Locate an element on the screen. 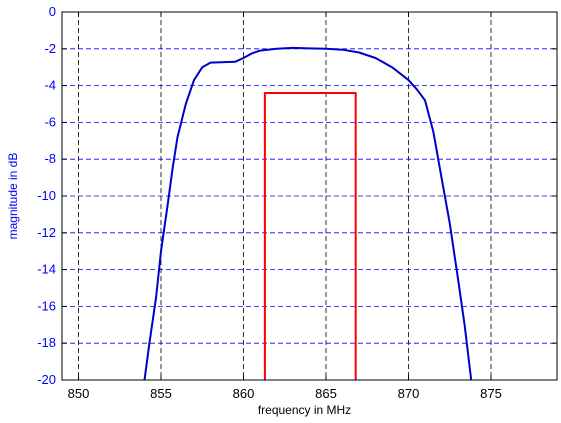  y-tick-label: -4 is located at coordinates (50, 85).